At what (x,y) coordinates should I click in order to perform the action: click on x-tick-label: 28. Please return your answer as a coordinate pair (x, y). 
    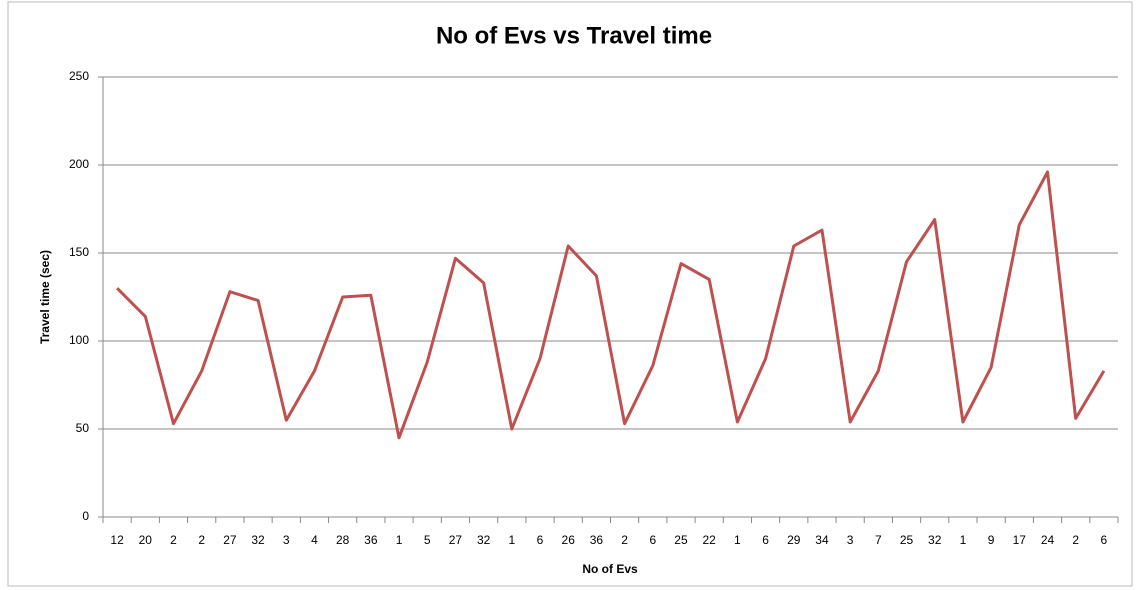
    Looking at the image, I should click on (343, 540).